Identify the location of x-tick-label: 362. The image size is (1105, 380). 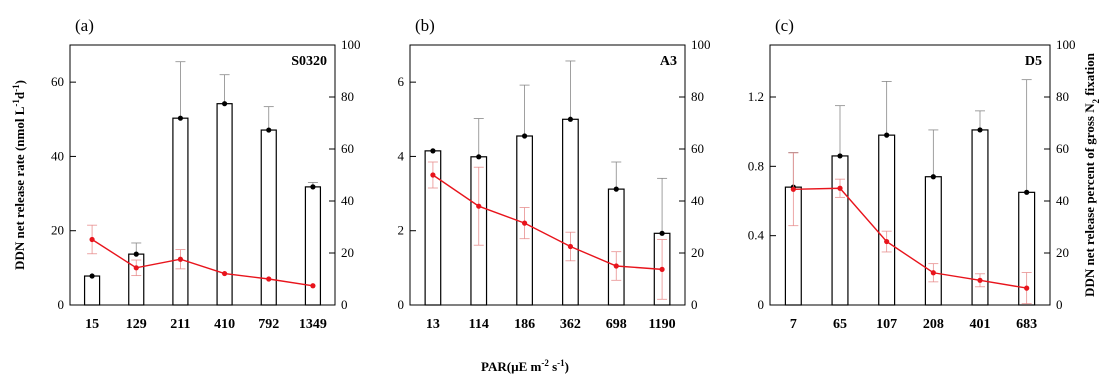
(570, 324).